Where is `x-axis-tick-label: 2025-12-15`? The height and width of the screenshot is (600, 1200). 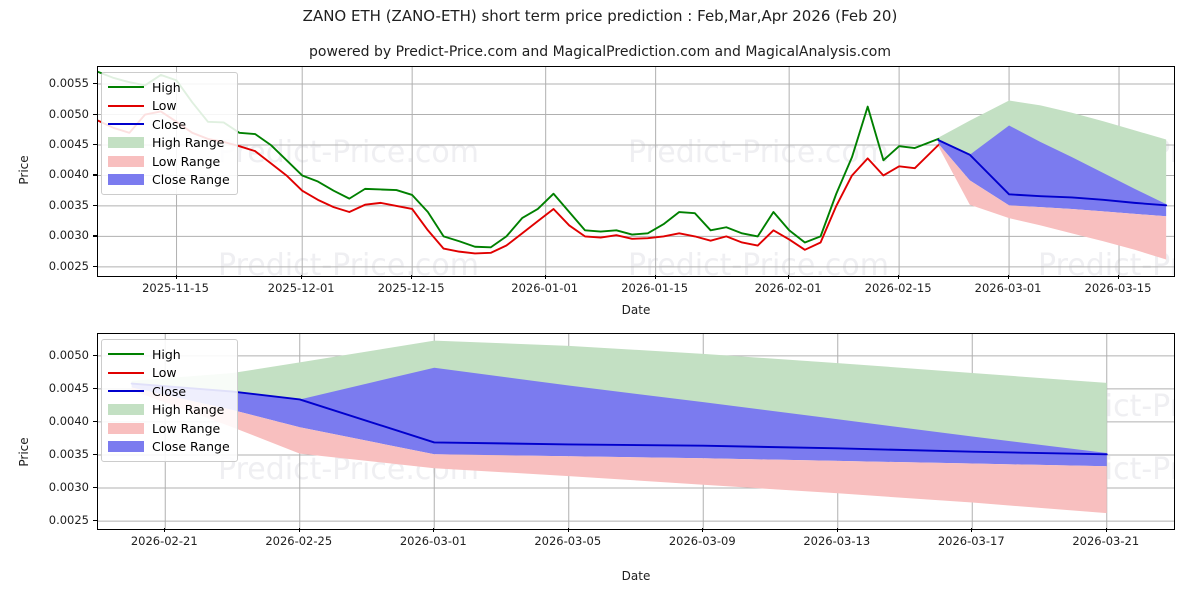
x-axis-tick-label: 2025-12-15 is located at coordinates (411, 288).